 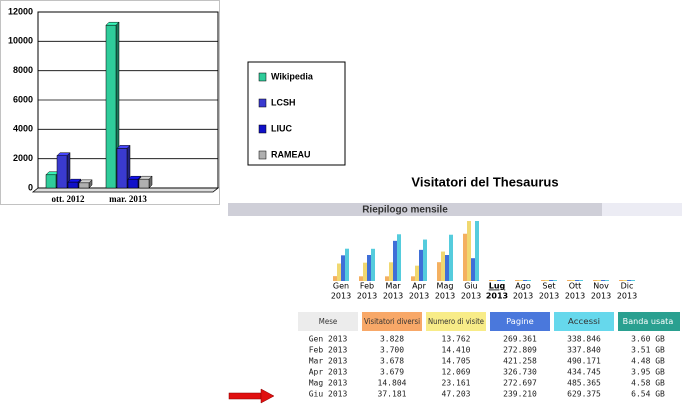 What do you see at coordinates (23, 129) in the screenshot?
I see `y-tick-label: 4000` at bounding box center [23, 129].